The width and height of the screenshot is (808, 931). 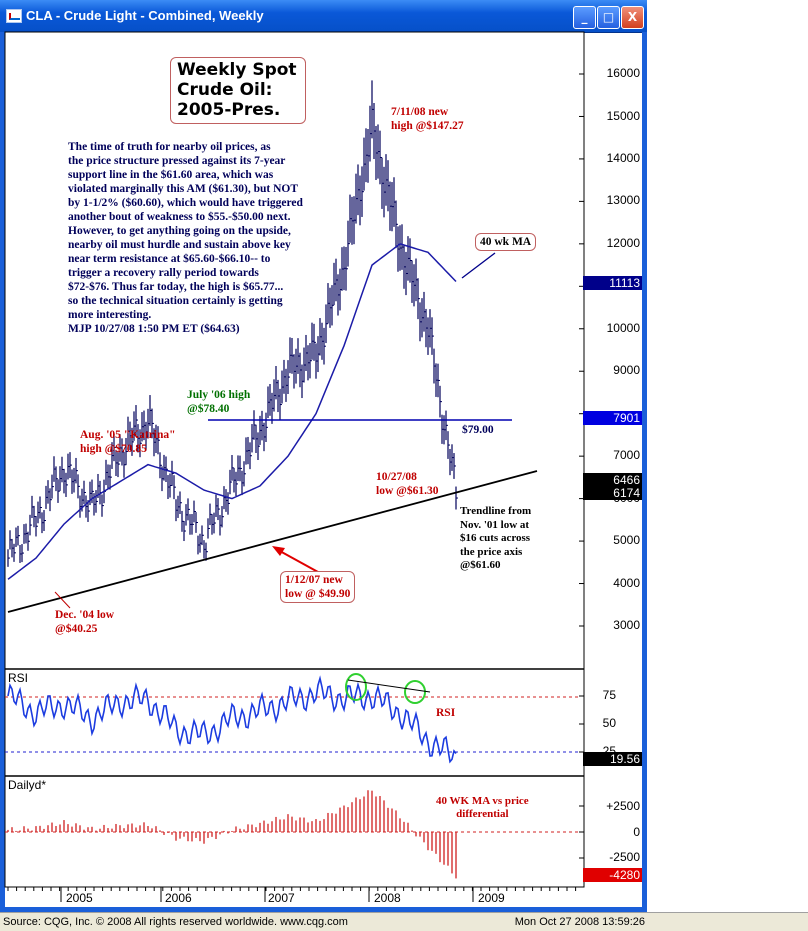 What do you see at coordinates (18, 678) in the screenshot?
I see `rsi-panel-title: RSI` at bounding box center [18, 678].